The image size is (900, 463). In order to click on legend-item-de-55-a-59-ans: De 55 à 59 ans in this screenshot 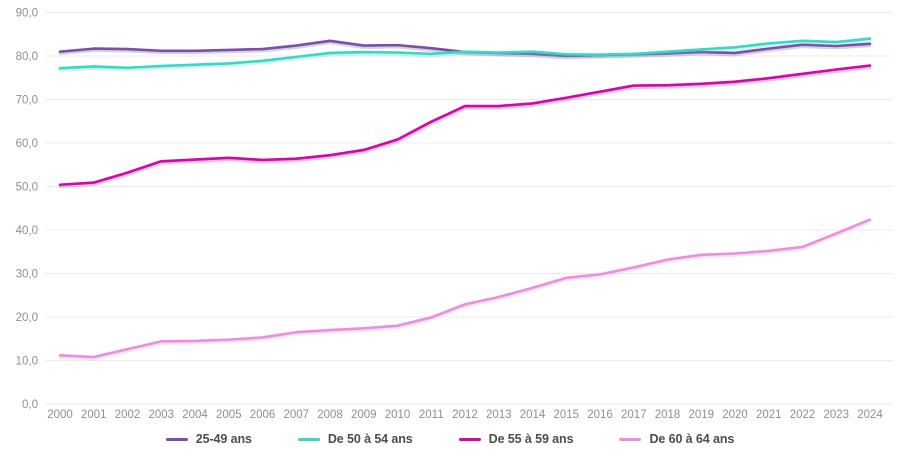, I will do `click(516, 439)`.